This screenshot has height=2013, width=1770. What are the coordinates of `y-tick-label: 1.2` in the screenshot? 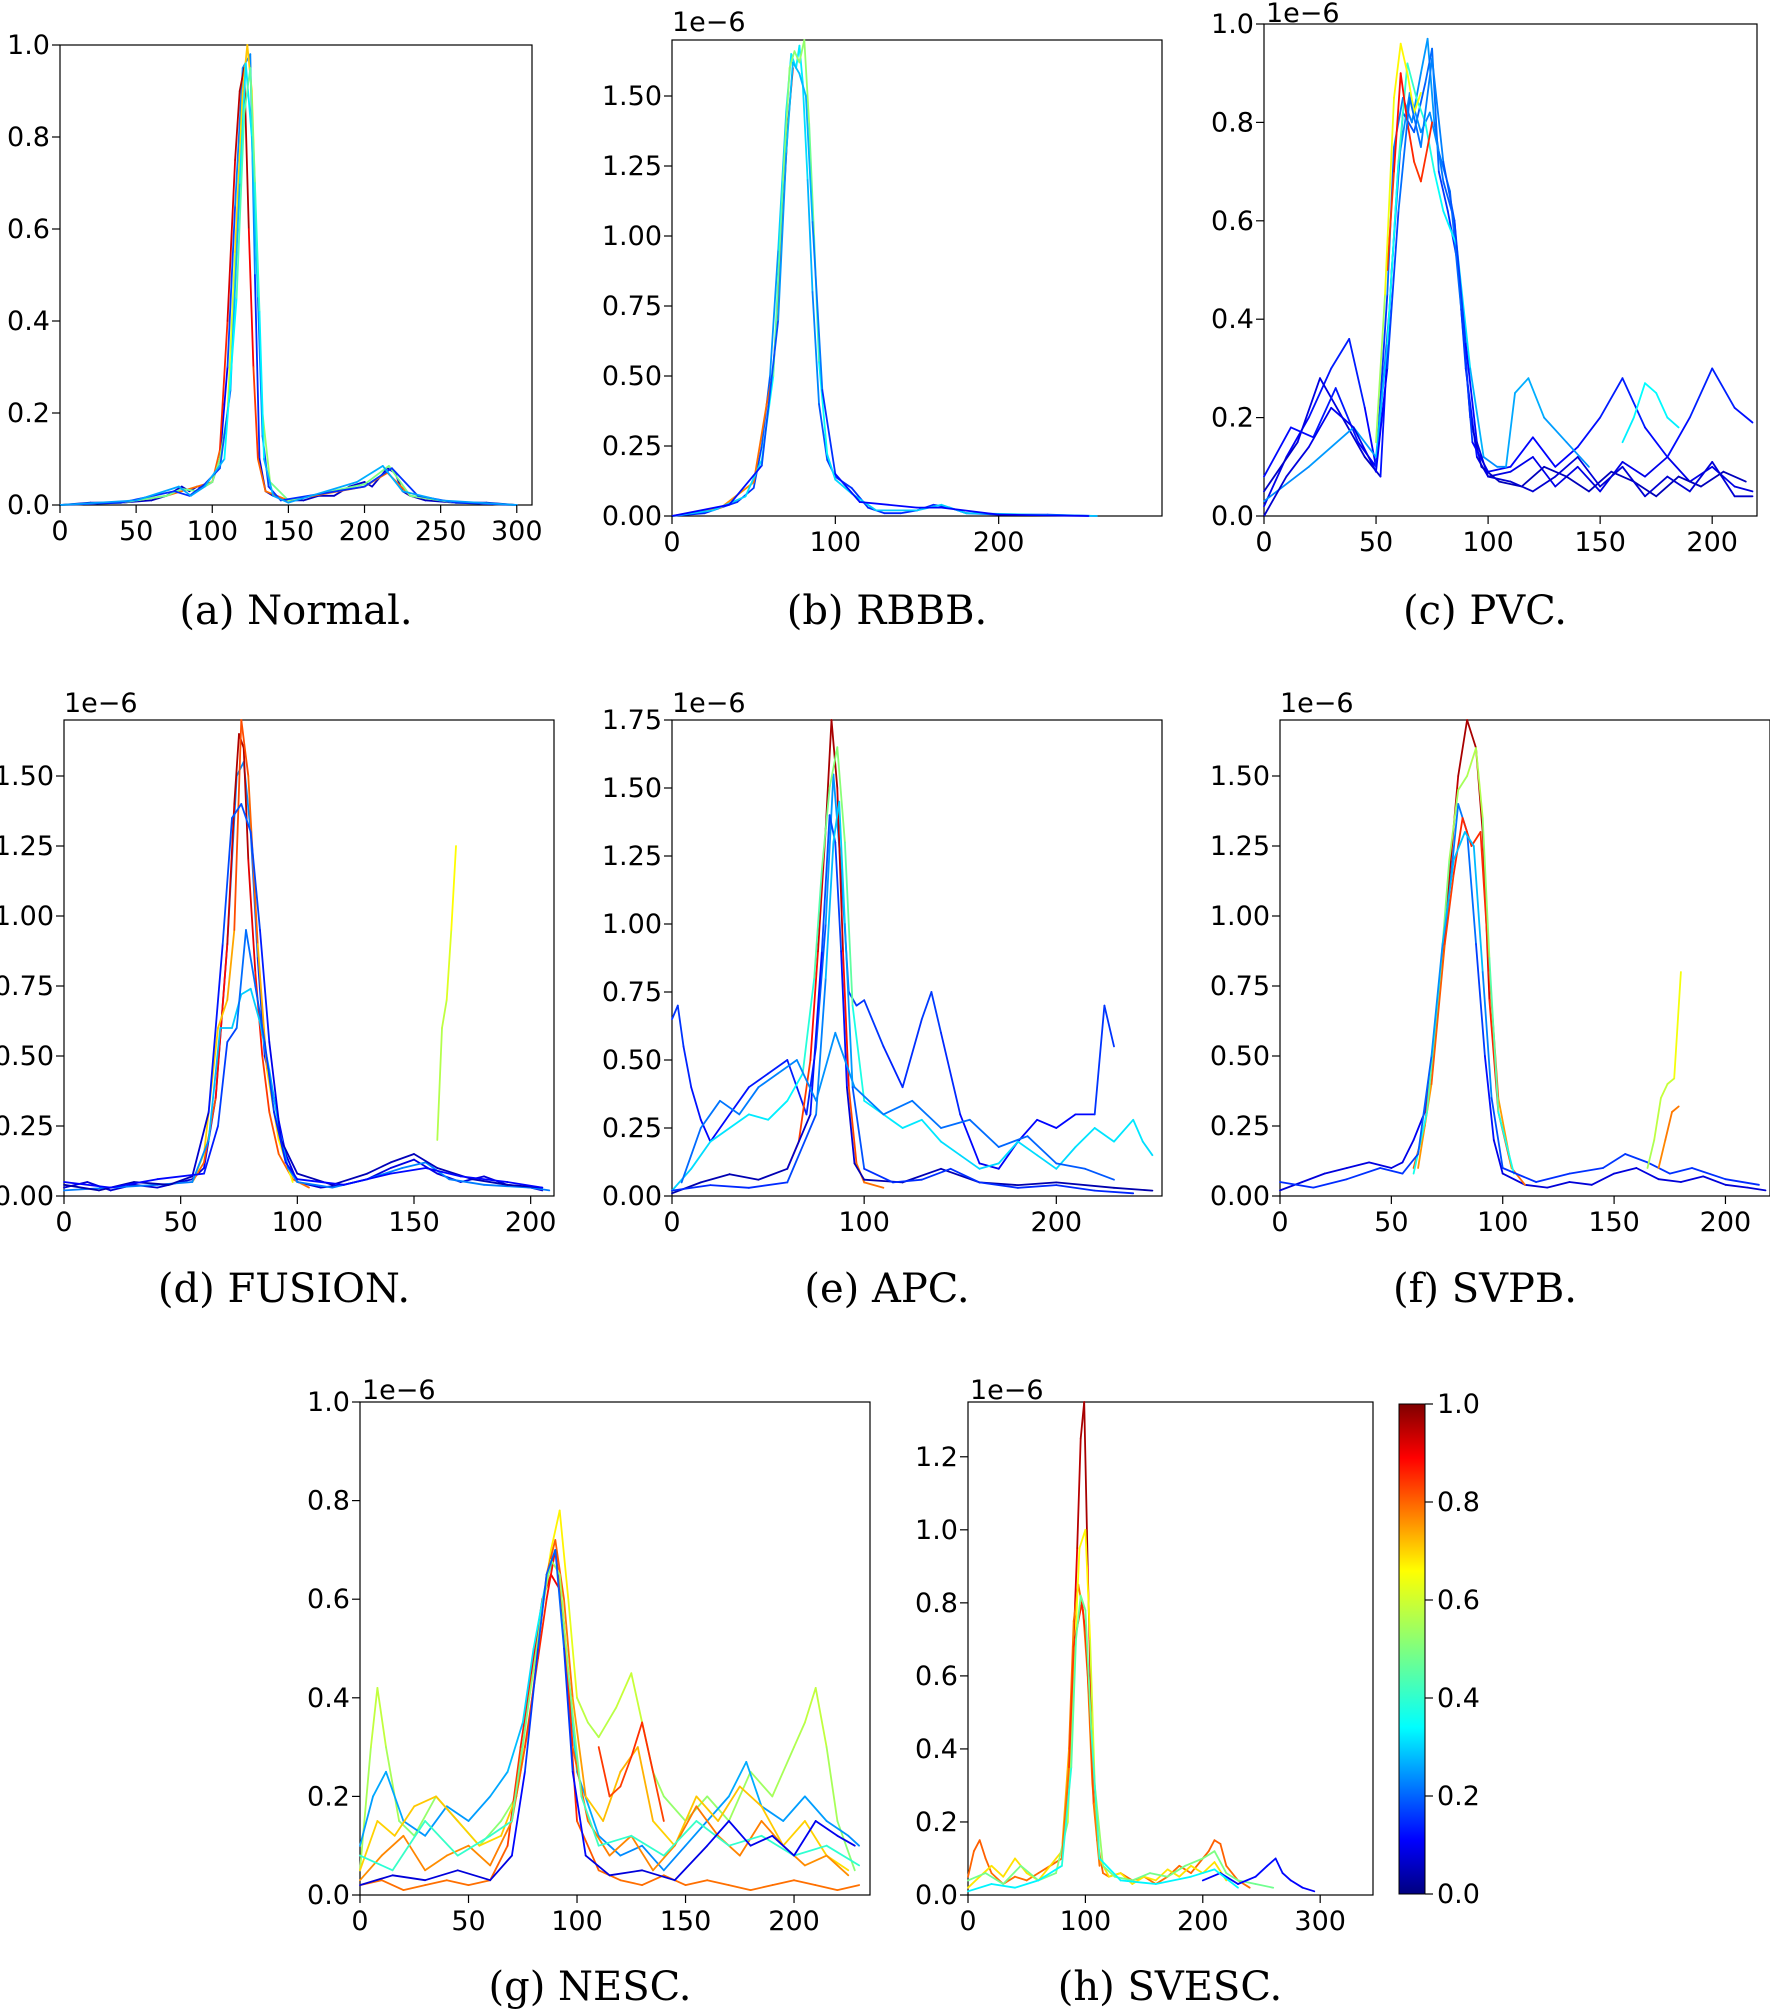 It's located at (936, 1457).